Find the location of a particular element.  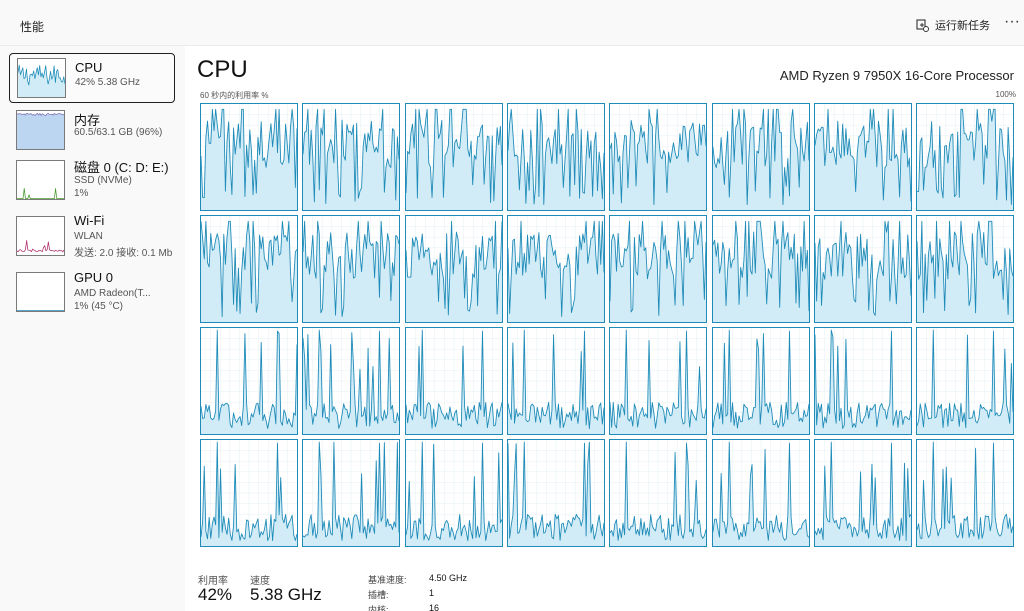

sidebar-item-detail: SSD (NVMe) is located at coordinates (103, 180).